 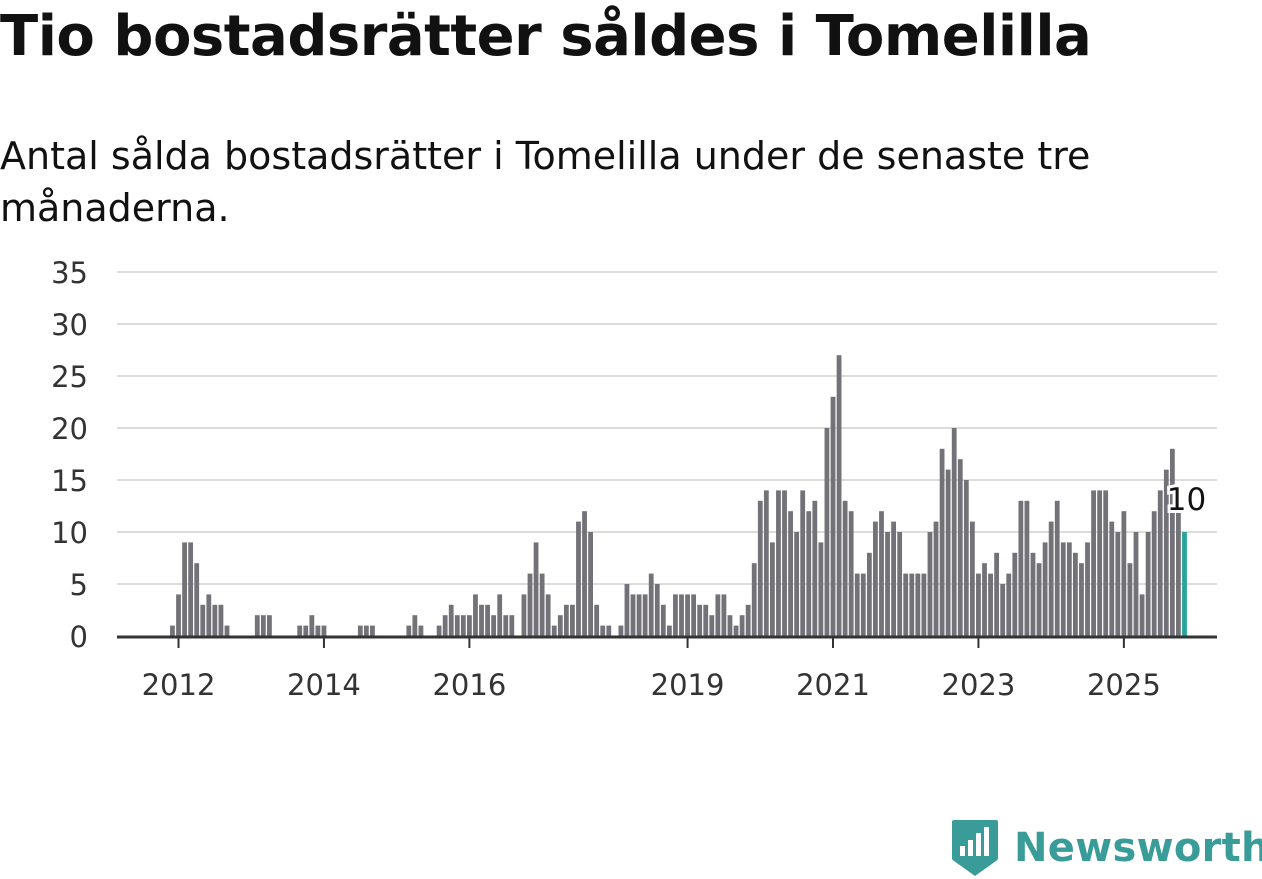 I want to click on highlight-bar, so click(x=1184, y=584).